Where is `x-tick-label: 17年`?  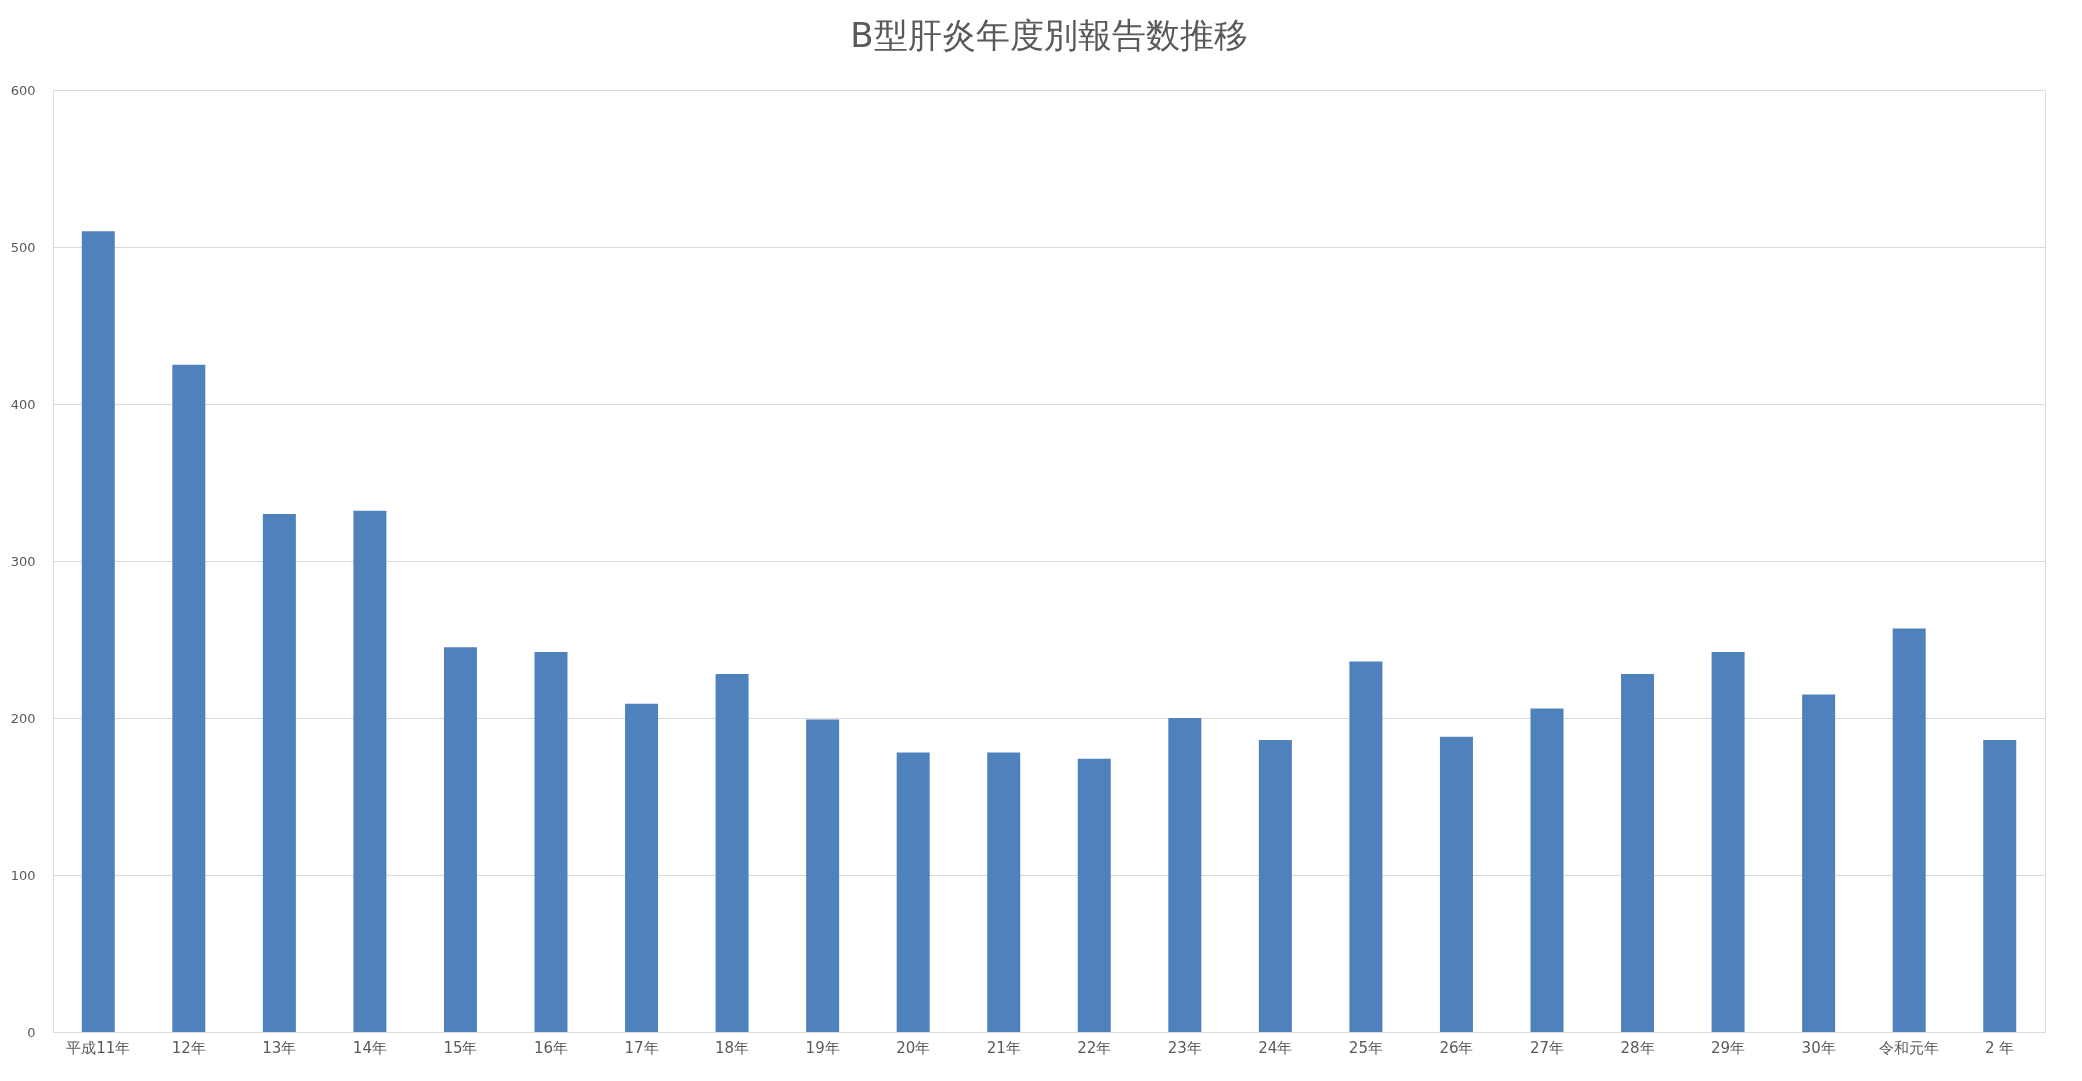
x-tick-label: 17年 is located at coordinates (641, 1047).